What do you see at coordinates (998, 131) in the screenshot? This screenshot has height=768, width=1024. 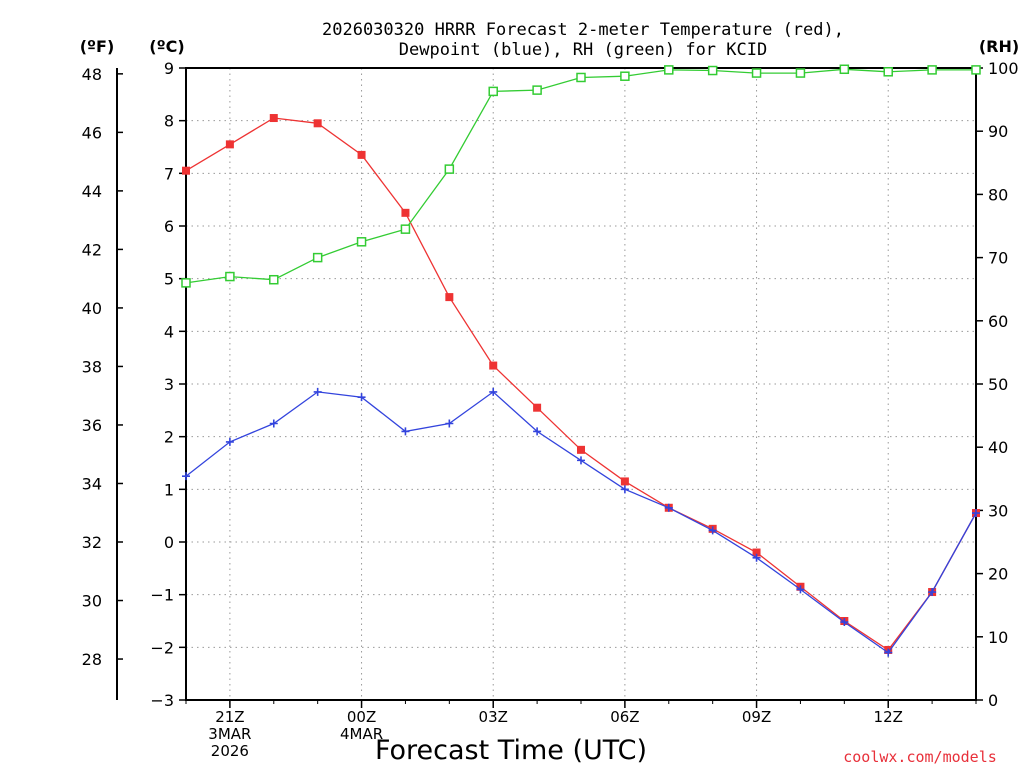 I see `rh-tick-label: 90` at bounding box center [998, 131].